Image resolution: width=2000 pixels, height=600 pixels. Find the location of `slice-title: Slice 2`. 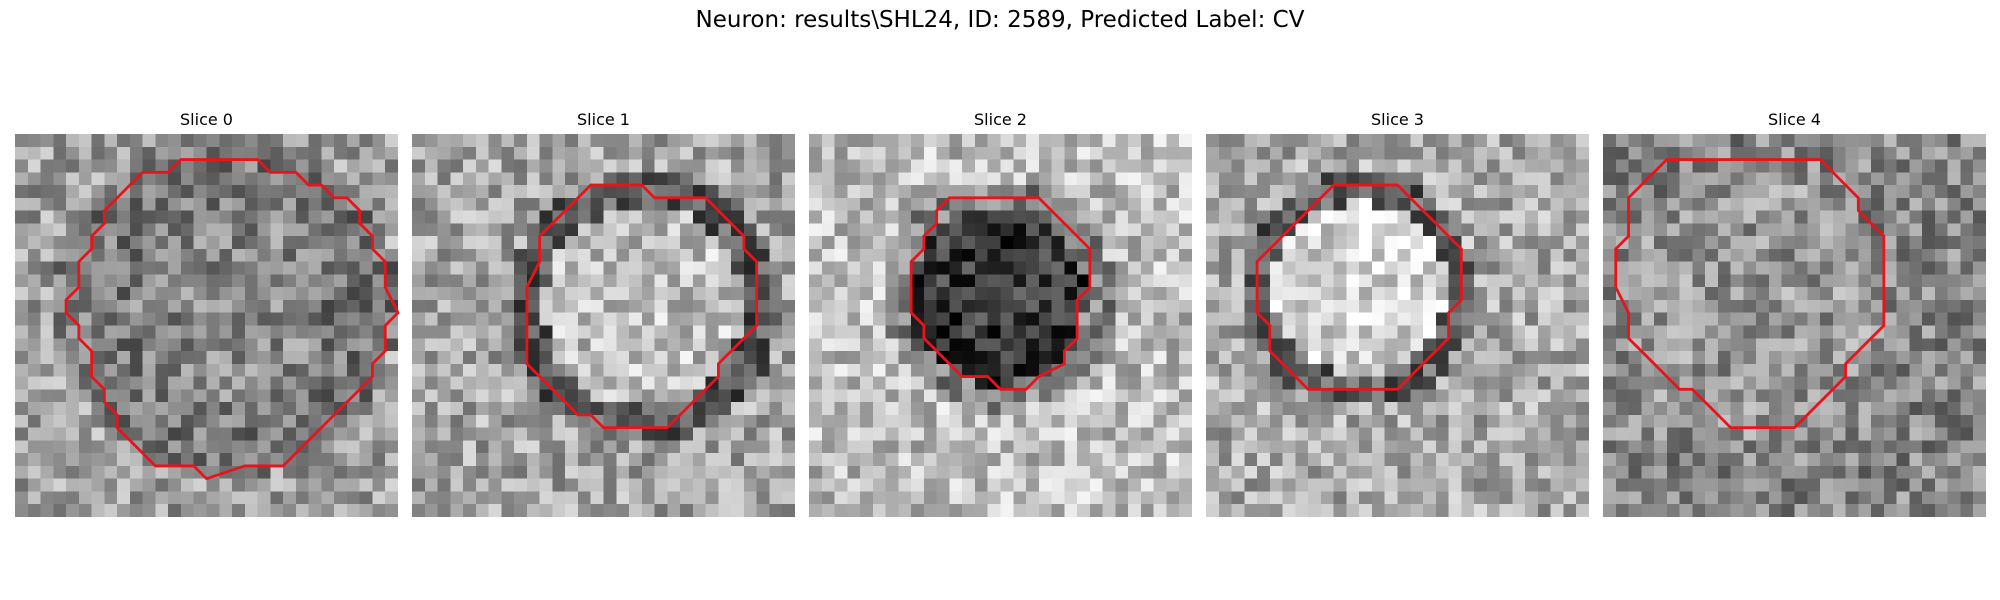

slice-title: Slice 2 is located at coordinates (1000, 119).